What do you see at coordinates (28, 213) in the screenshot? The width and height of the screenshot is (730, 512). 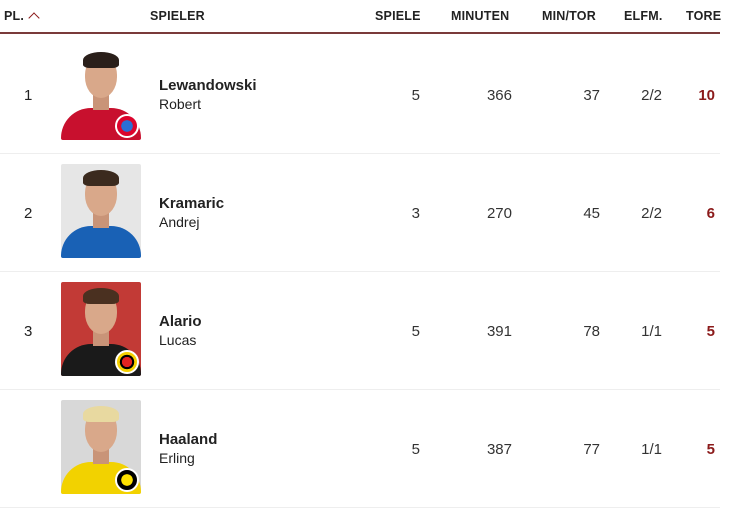 I see `rank: 2` at bounding box center [28, 213].